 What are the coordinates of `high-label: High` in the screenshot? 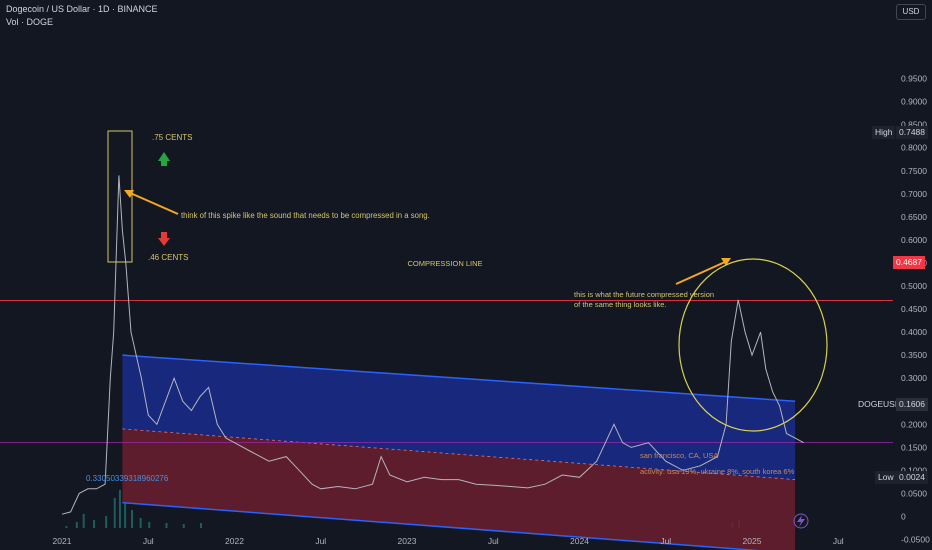 It's located at (884, 132).